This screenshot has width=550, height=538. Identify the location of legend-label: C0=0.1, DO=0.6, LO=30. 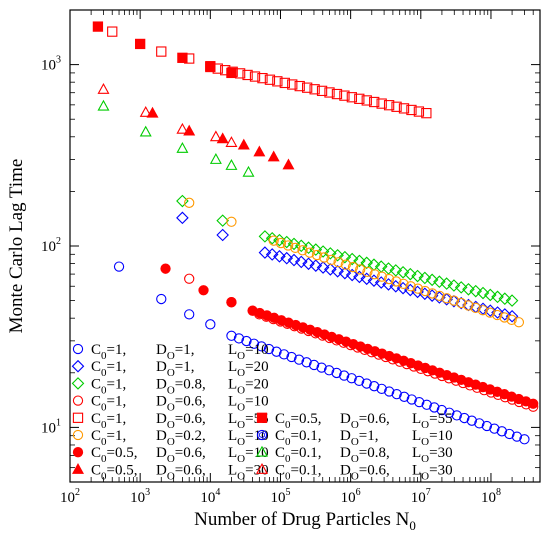
(364, 472).